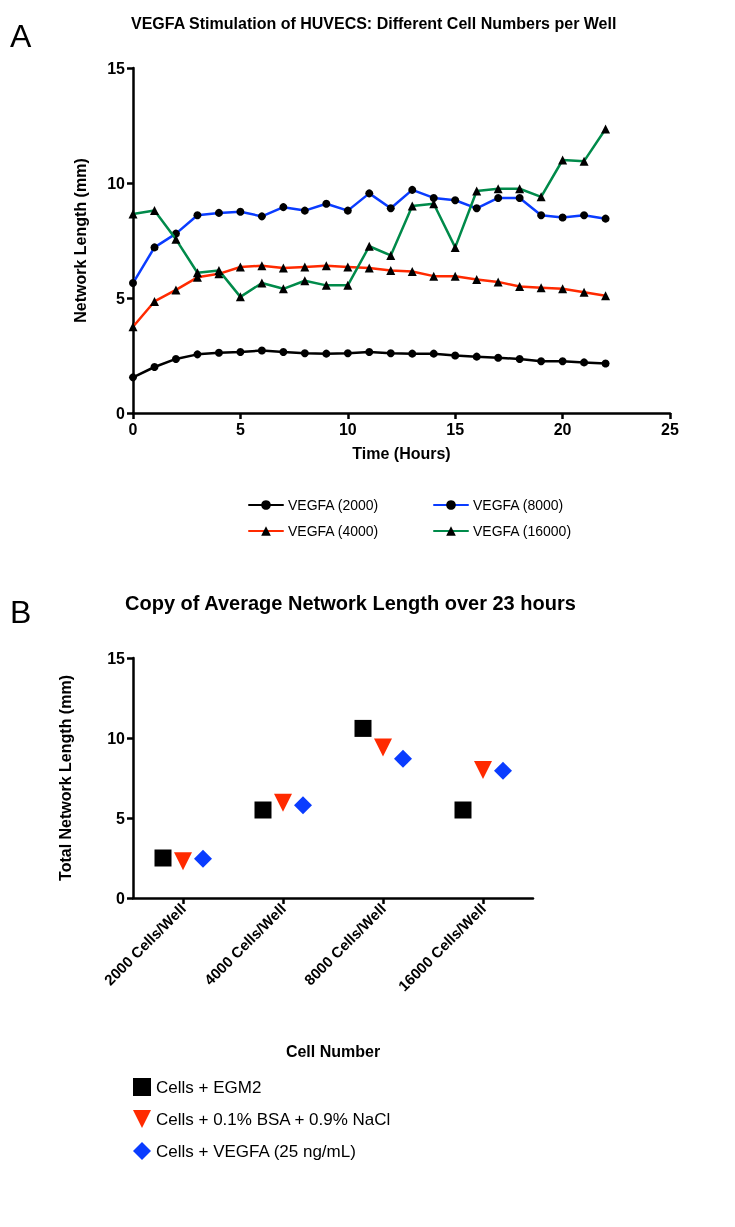 This screenshot has height=1227, width=735. Describe the element at coordinates (273, 1119) in the screenshot. I see `legend-label: Cells + 0.1% BSA + 0.9% NaCl` at that location.